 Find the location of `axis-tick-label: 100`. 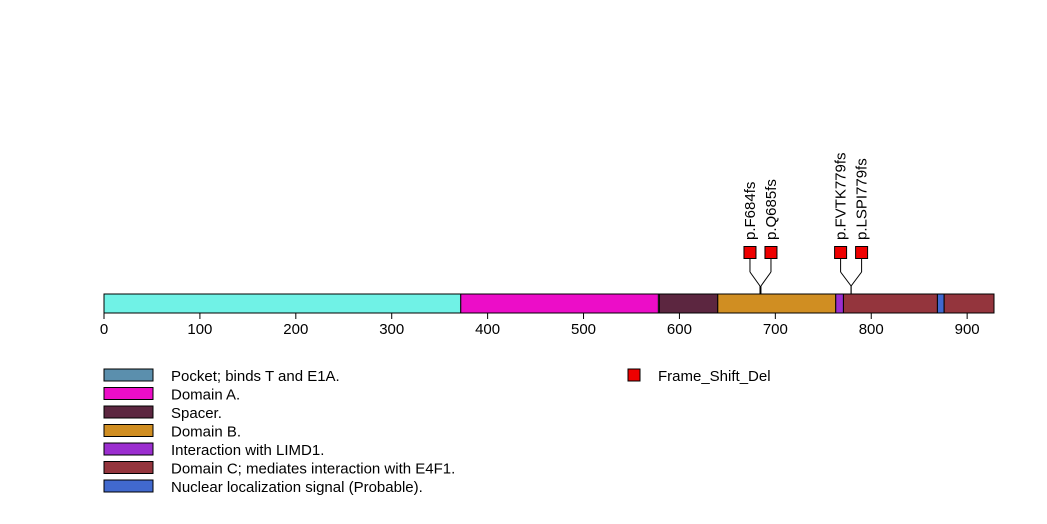

axis-tick-label: 100 is located at coordinates (199, 329).